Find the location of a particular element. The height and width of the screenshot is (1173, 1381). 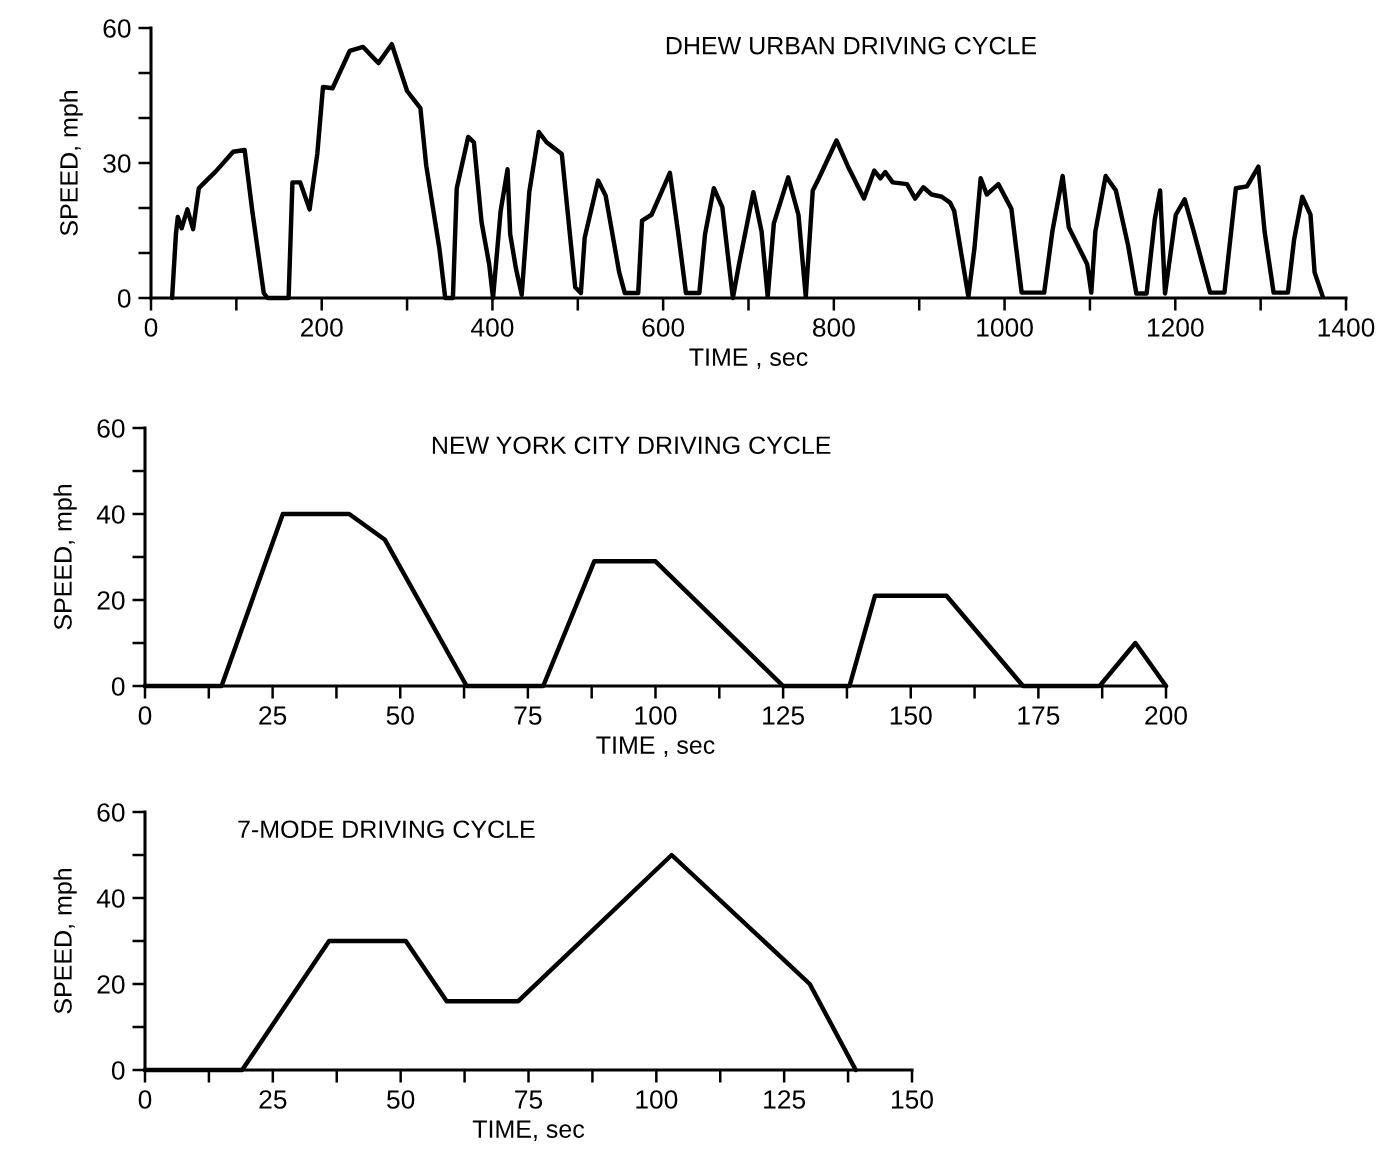

x-tick-label: 400 is located at coordinates (492, 327).